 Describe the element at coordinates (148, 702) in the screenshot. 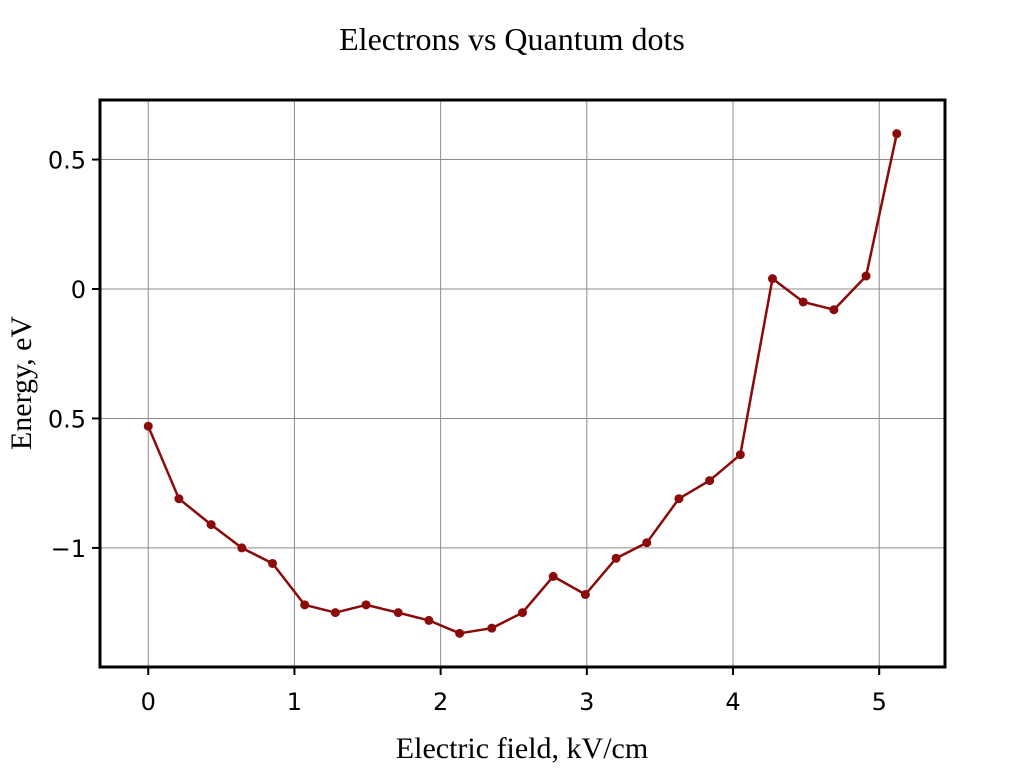

I see `x-tick-label: 0` at that location.